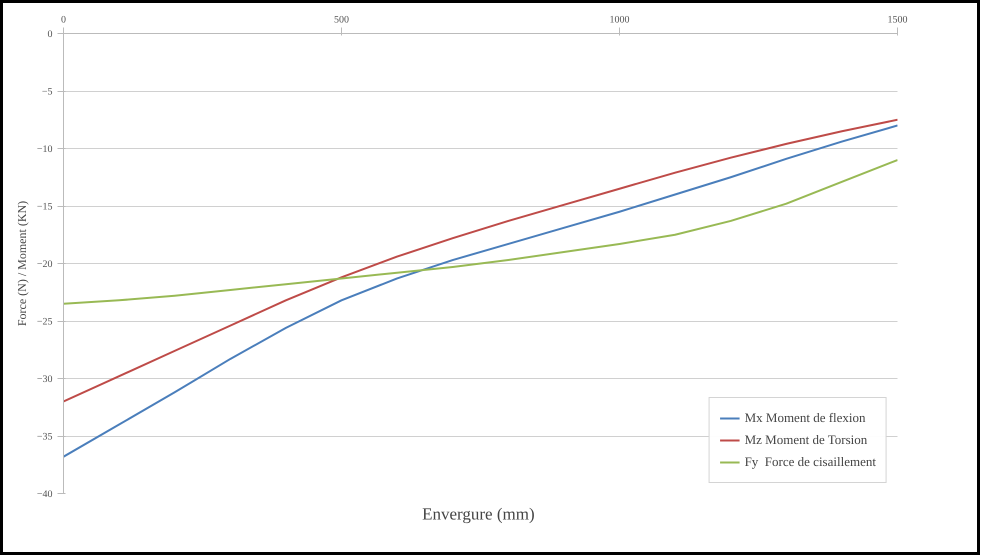  Describe the element at coordinates (44, 379) in the screenshot. I see `y-tick-label: −30` at that location.